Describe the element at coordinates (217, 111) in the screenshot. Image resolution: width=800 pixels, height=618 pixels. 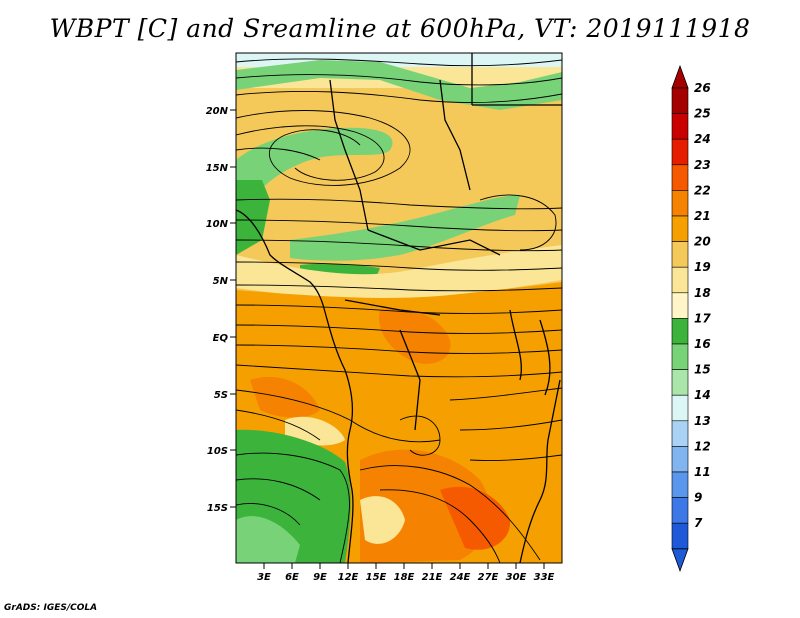
I see `lat-tick-label: 20N` at that location.